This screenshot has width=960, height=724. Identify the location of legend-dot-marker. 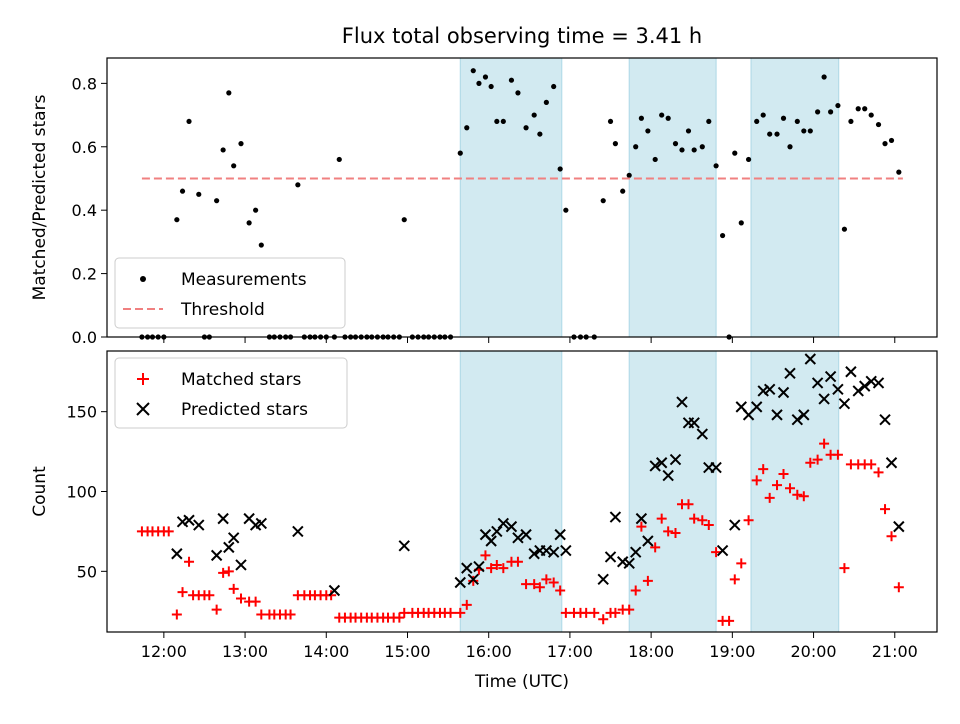
(143, 279).